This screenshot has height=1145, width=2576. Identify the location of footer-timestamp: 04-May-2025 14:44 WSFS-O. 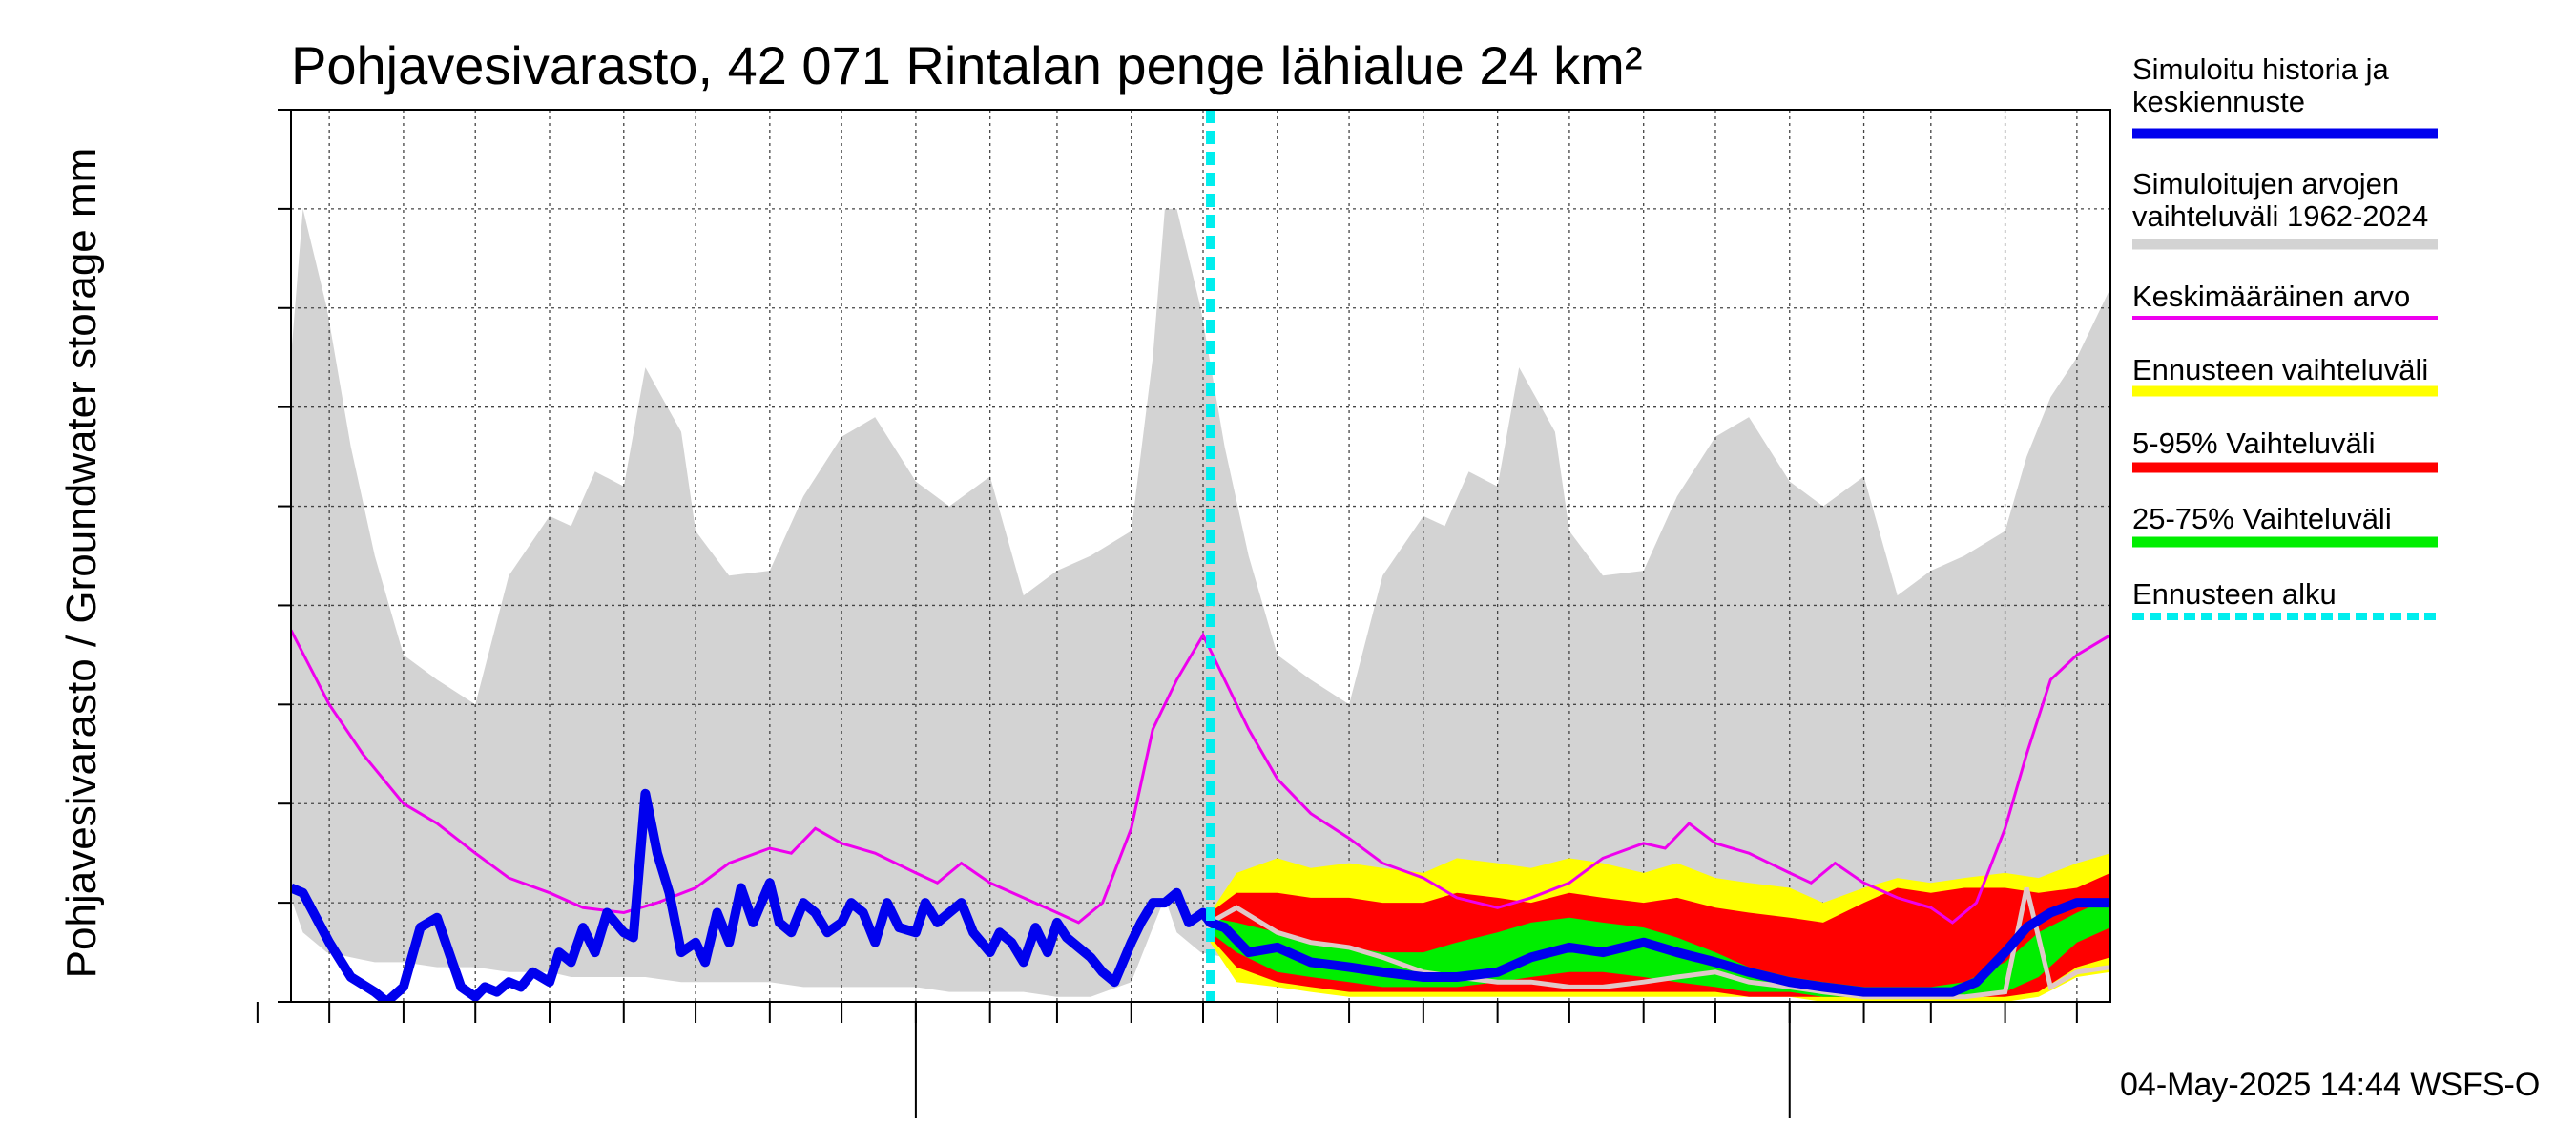
(2330, 1085).